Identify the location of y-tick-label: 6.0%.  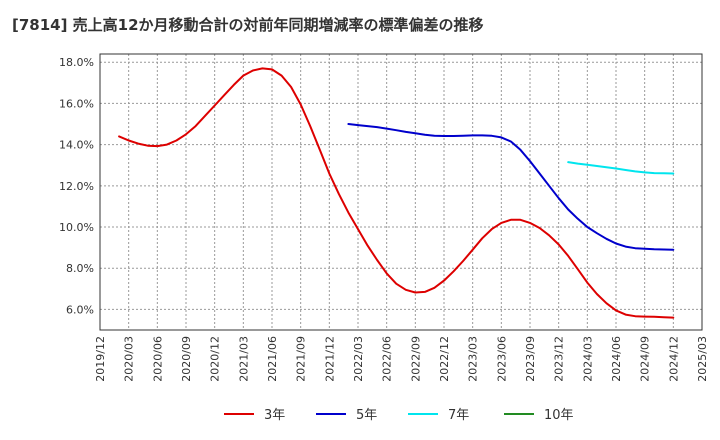
(80, 309).